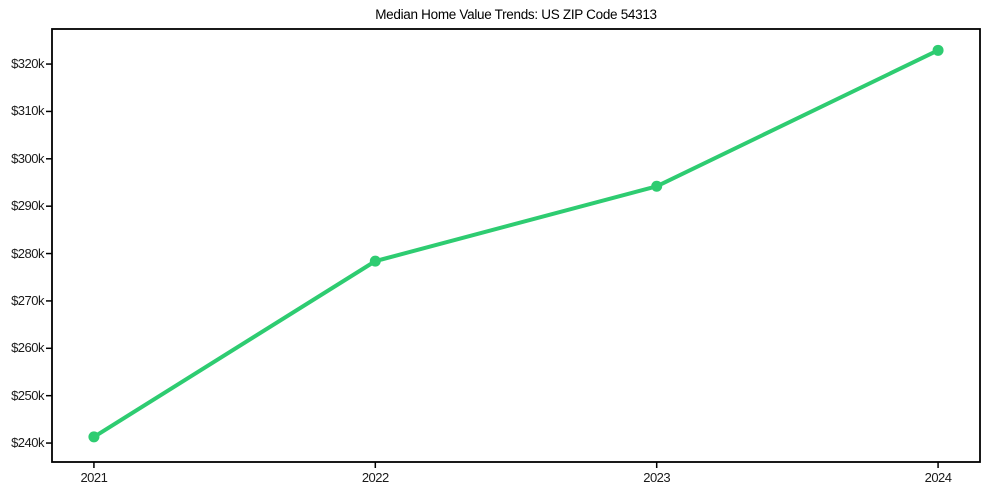 The height and width of the screenshot is (490, 990). Describe the element at coordinates (27, 206) in the screenshot. I see `y-axis-tick-label: $290k` at that location.